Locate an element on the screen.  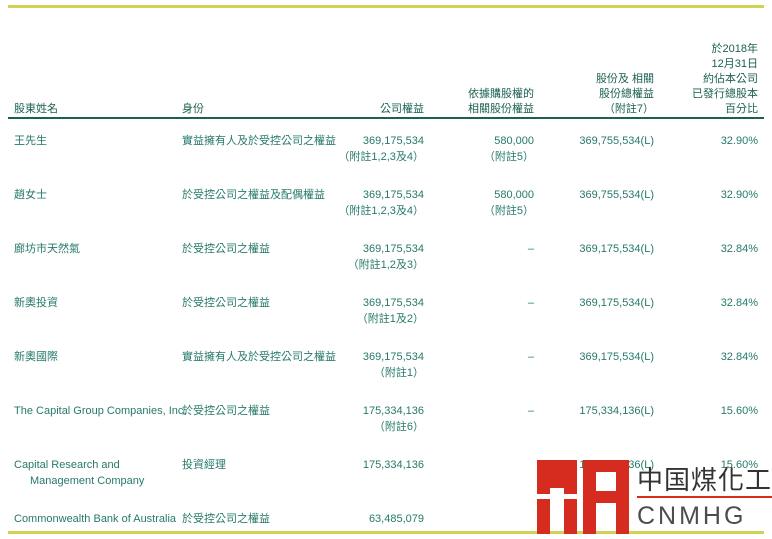
column-header-total-interest-note: （附註7） is located at coordinates (628, 109).